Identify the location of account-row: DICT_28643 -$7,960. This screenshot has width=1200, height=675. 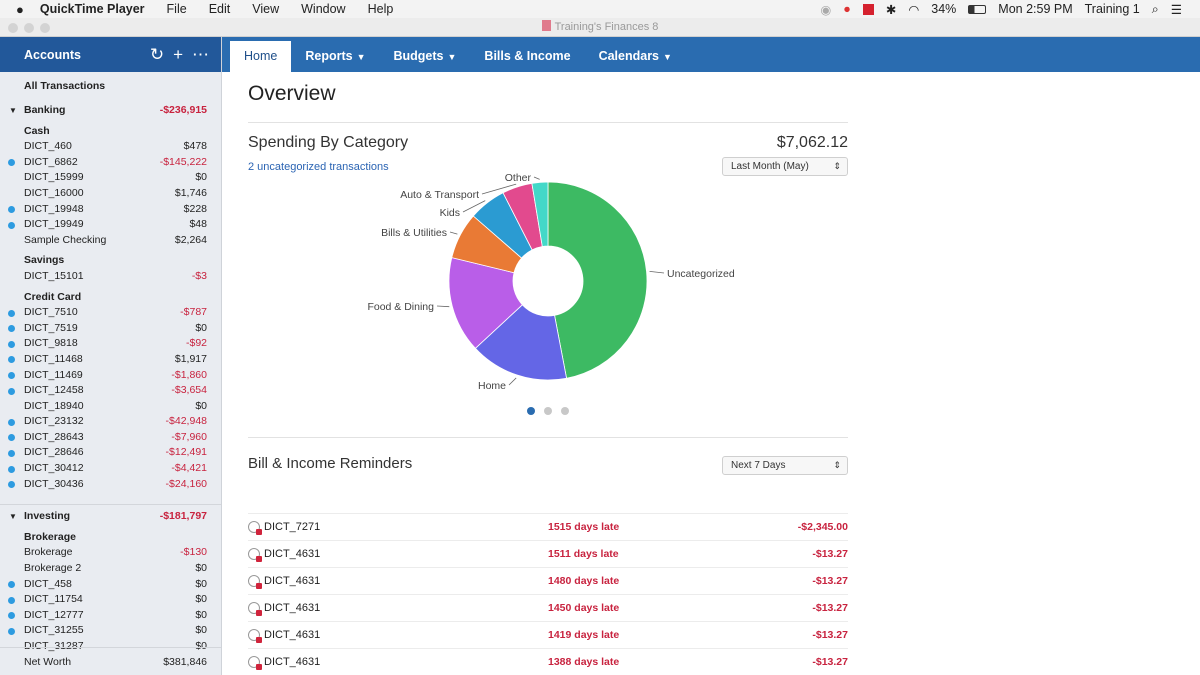
(110, 438).